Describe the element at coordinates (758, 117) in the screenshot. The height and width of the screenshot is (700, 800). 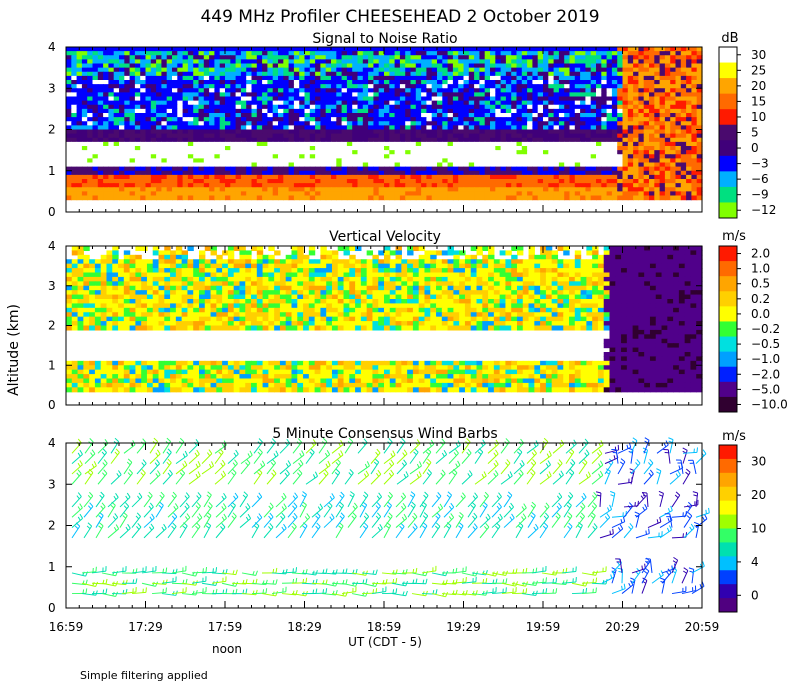
I see `colorbar-label: 10` at that location.